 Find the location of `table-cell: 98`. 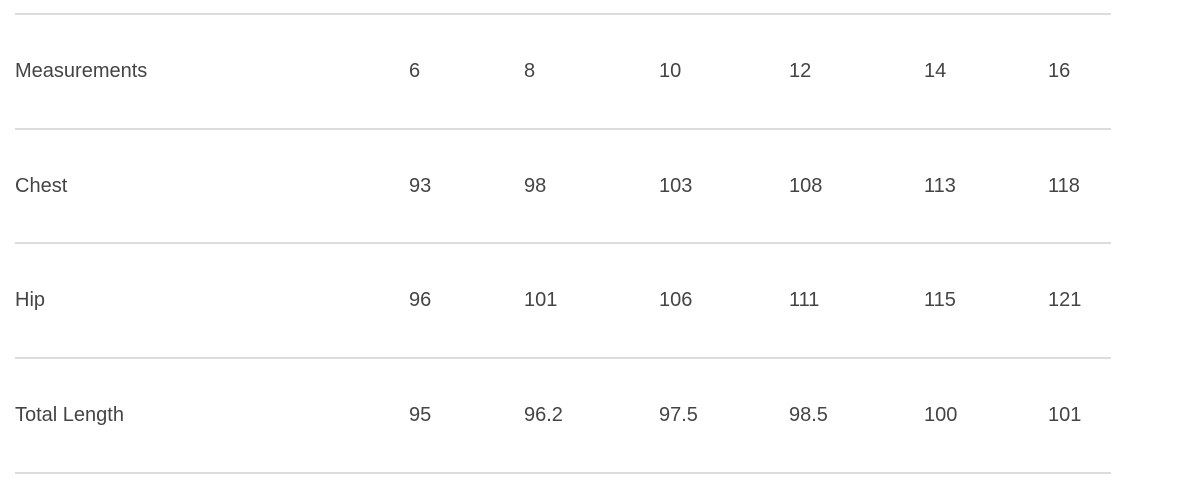

table-cell: 98 is located at coordinates (535, 186).